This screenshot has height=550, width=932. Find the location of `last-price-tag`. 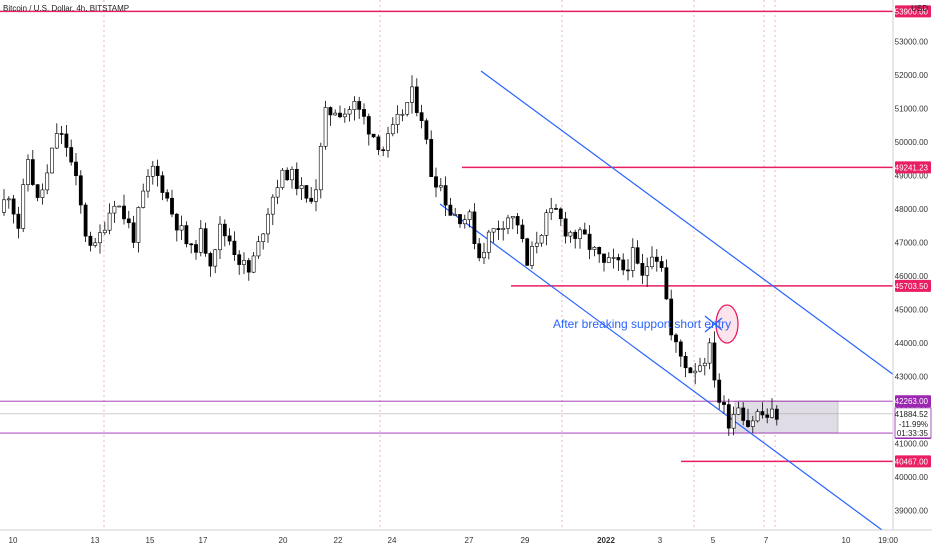

last-price-tag is located at coordinates (913, 423).